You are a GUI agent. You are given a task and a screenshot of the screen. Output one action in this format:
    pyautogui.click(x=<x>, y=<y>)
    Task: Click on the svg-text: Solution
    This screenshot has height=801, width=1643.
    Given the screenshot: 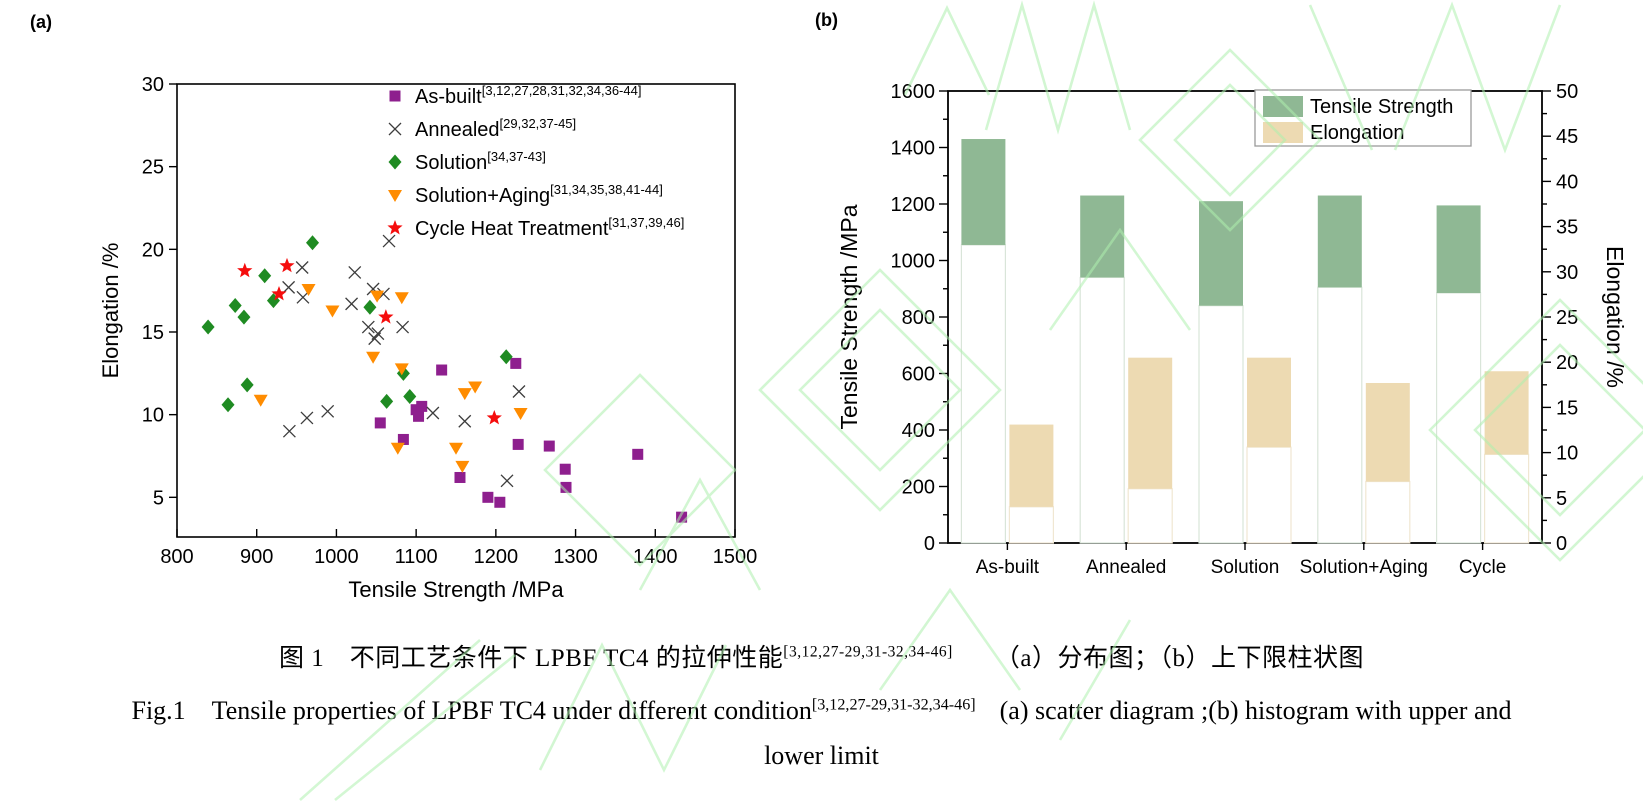 What is the action you would take?
    pyautogui.click(x=1245, y=567)
    